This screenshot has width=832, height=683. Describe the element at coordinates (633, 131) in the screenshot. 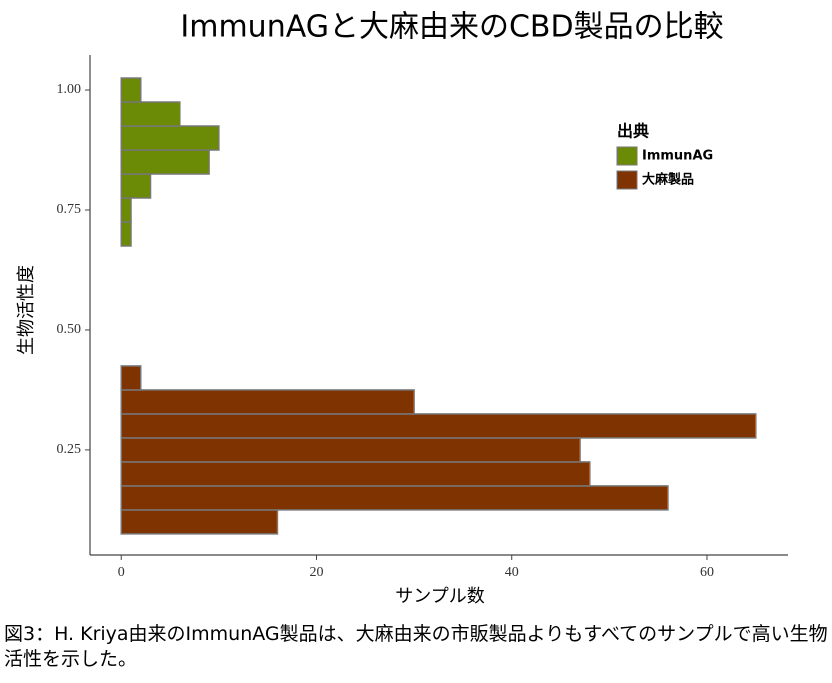

I see `legend-title: 出典` at that location.